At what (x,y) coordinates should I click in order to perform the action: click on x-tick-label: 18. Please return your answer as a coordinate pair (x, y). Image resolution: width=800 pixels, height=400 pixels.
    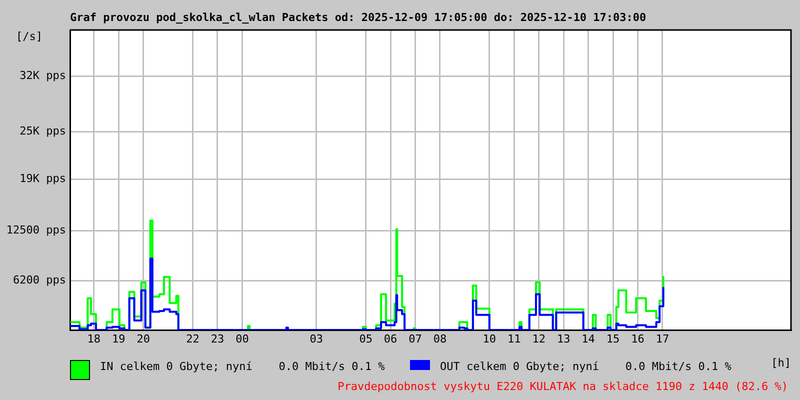
    Looking at the image, I should click on (94, 339).